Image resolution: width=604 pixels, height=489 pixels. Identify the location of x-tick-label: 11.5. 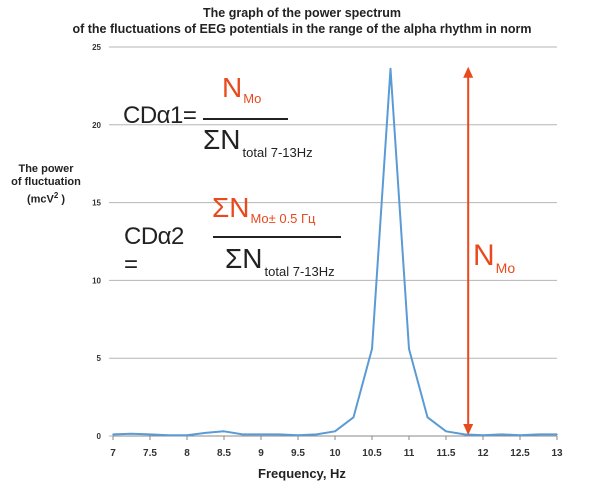
(446, 453).